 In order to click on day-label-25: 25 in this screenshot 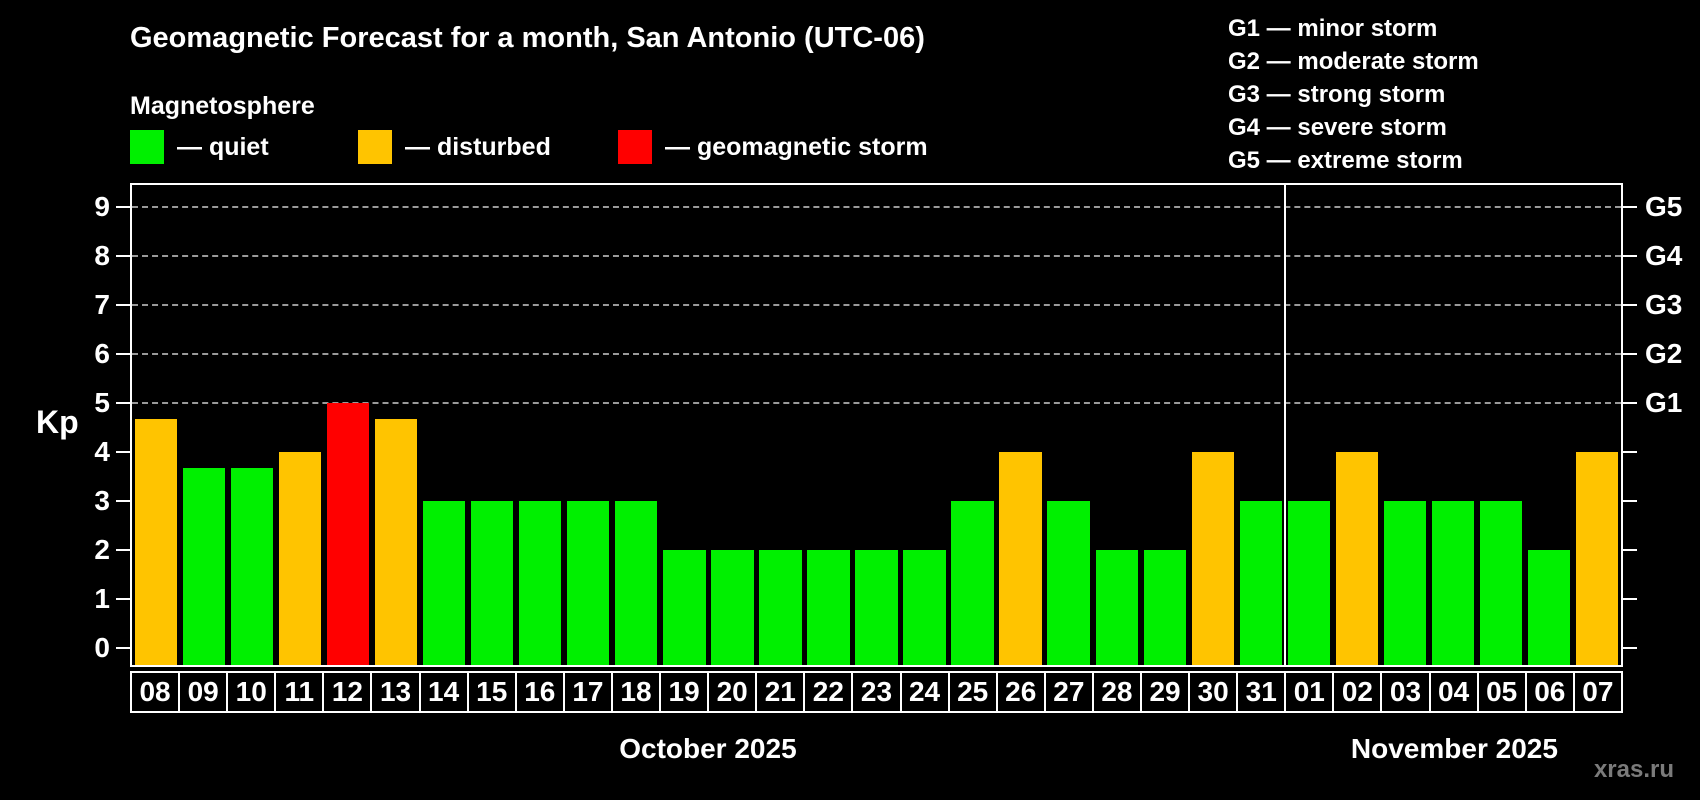, I will do `click(972, 692)`.